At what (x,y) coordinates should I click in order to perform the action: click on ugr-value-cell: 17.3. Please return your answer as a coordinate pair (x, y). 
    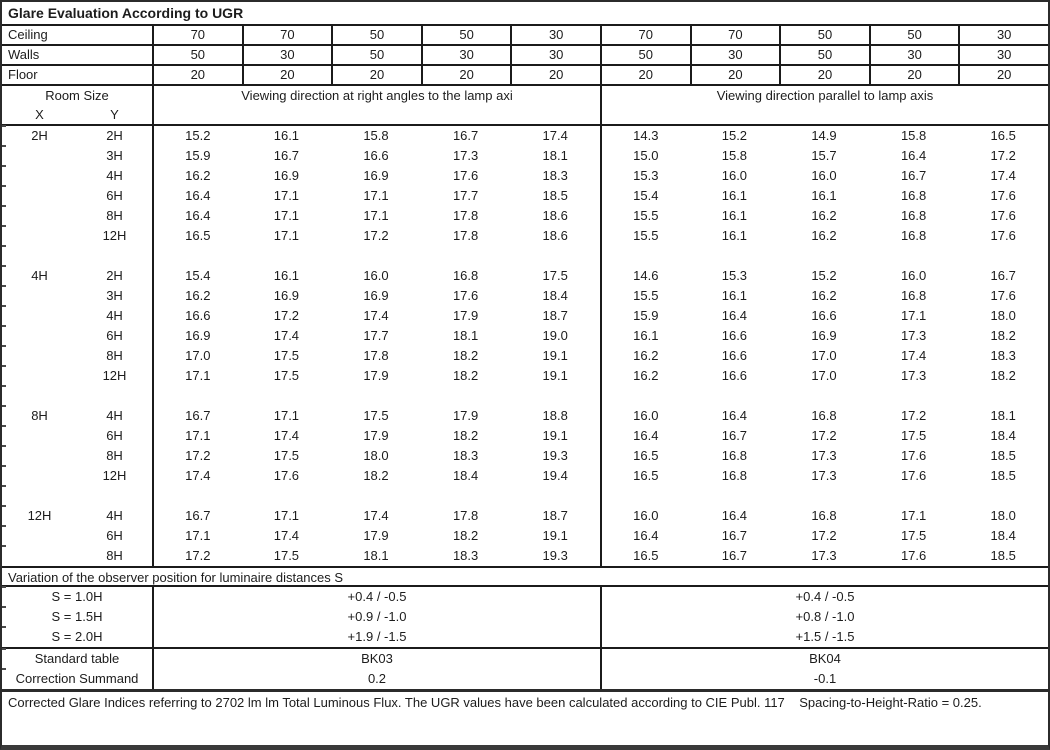
    Looking at the image, I should click on (913, 375).